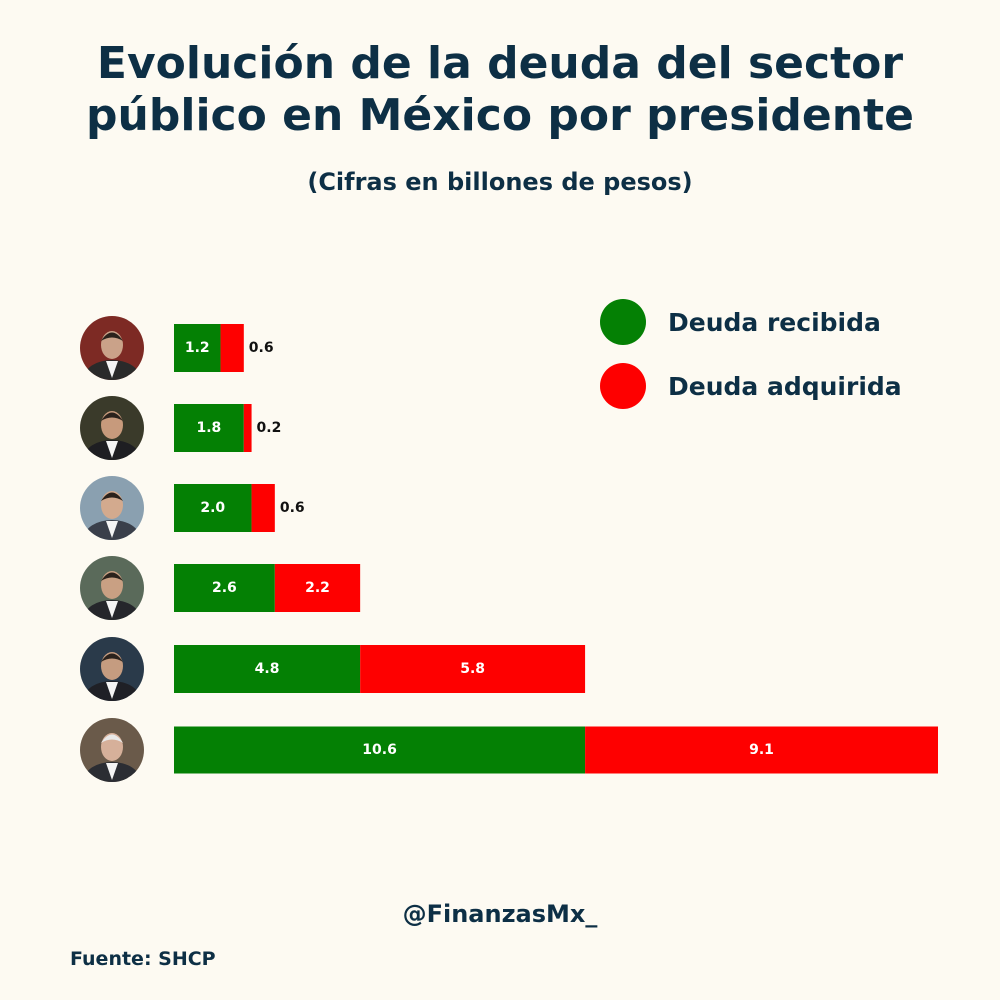 The height and width of the screenshot is (1000, 1000). I want to click on chart-title-line-2: público en México por presidente, so click(500, 115).